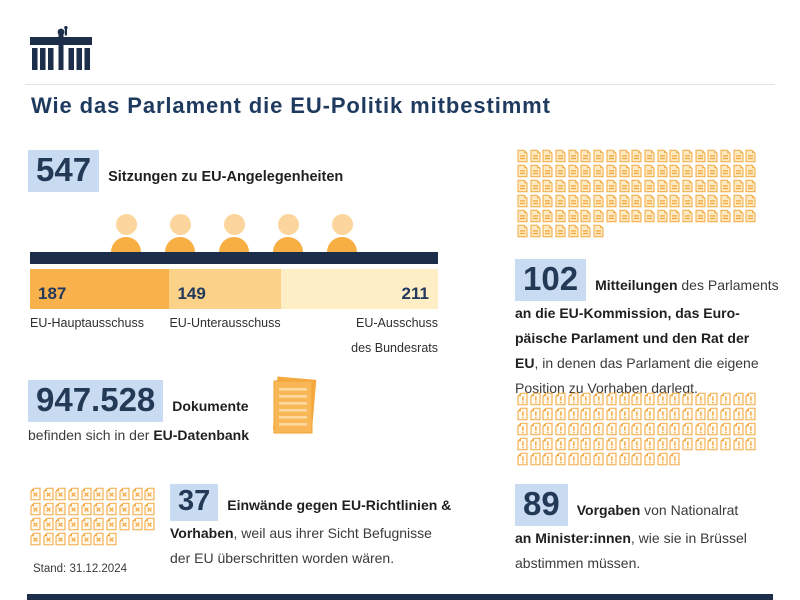 This screenshot has height=600, width=800. I want to click on bar-label-bundesrat-line2: des Bundesrats, so click(394, 348).